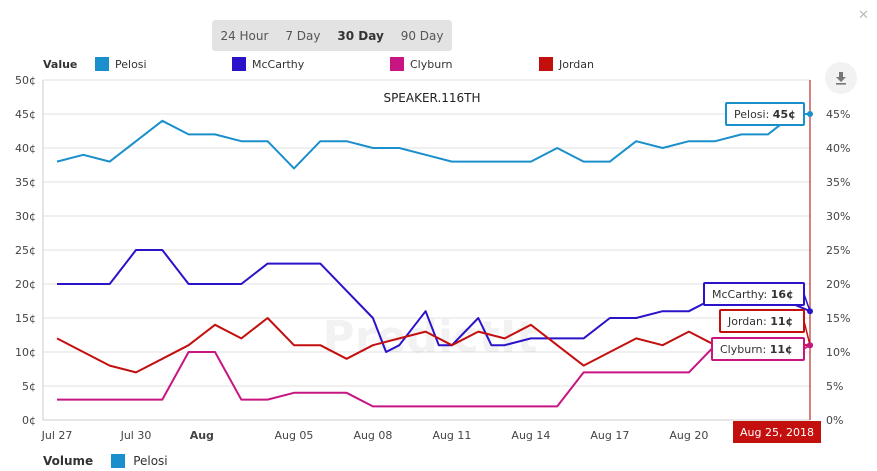 This screenshot has width=877, height=471. I want to click on download-icon, so click(841, 78).